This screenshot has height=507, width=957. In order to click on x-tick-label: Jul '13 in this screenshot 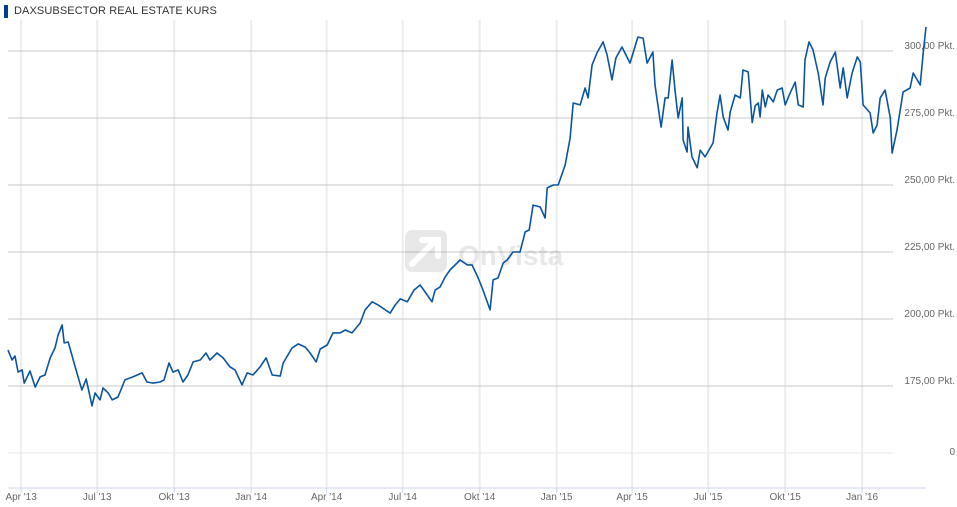, I will do `click(97, 497)`.